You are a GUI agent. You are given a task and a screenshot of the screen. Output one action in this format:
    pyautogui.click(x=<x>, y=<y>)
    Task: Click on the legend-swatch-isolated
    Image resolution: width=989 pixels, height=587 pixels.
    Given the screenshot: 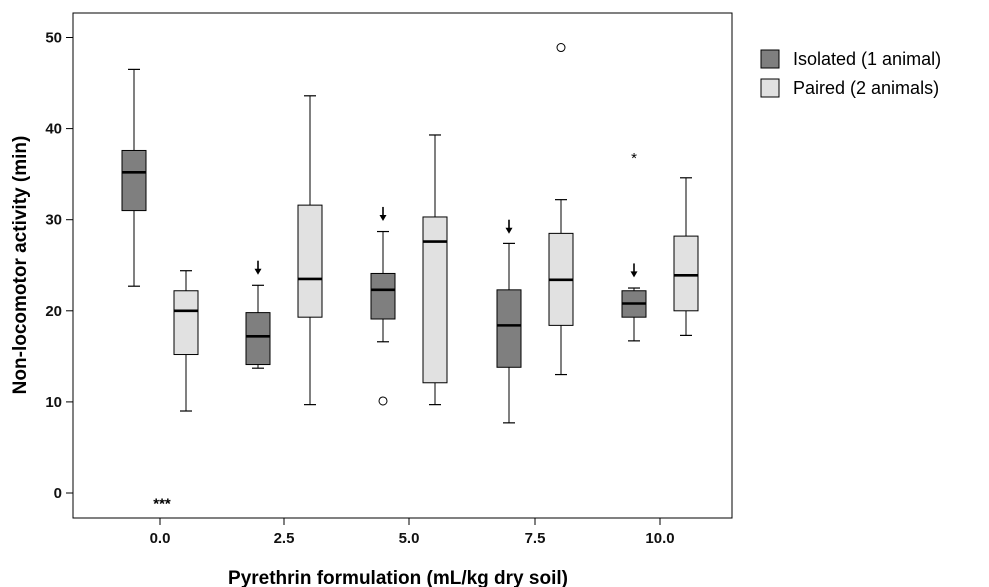 What is the action you would take?
    pyautogui.click(x=770, y=59)
    